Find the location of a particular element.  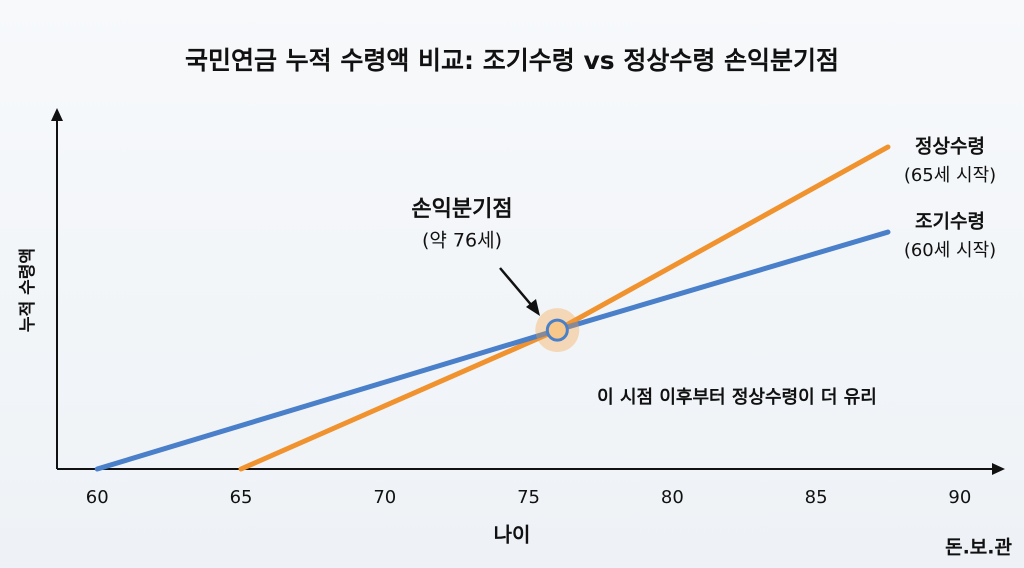

breakeven-label: 손익분기점 is located at coordinates (461, 209).